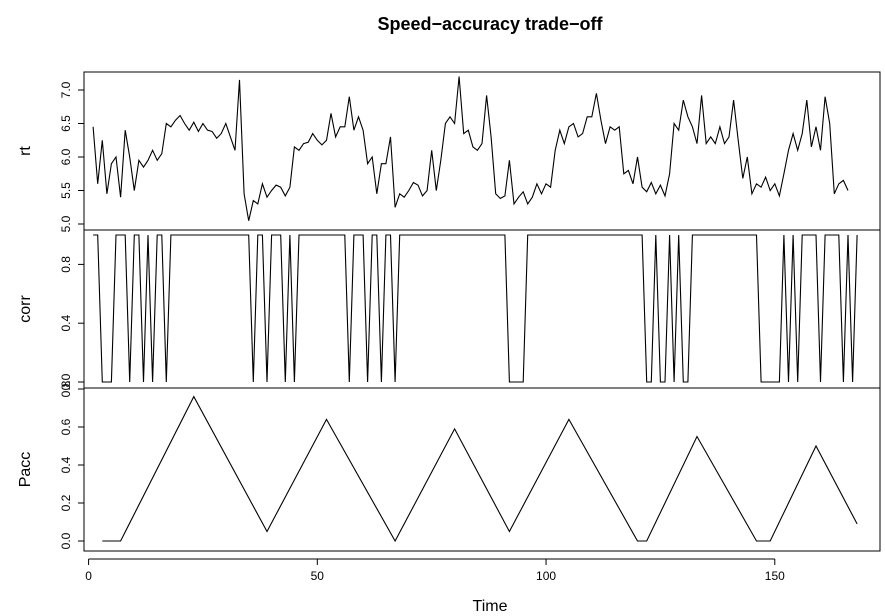 This screenshot has height=616, width=885. I want to click on y-tick-label: 5.5, so click(66, 190).